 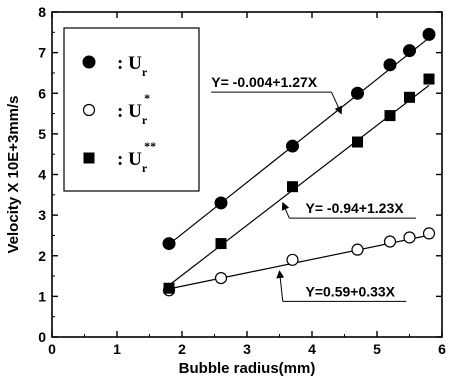 What do you see at coordinates (42, 175) in the screenshot?
I see `y-tick-label: 4` at bounding box center [42, 175].